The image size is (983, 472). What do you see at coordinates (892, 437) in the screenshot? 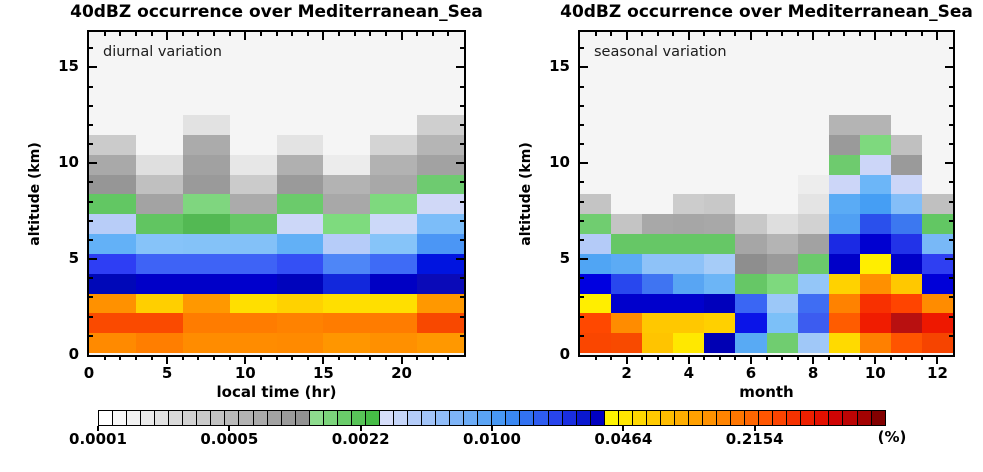
I see `colorbar-unit-label: (%)` at bounding box center [892, 437].